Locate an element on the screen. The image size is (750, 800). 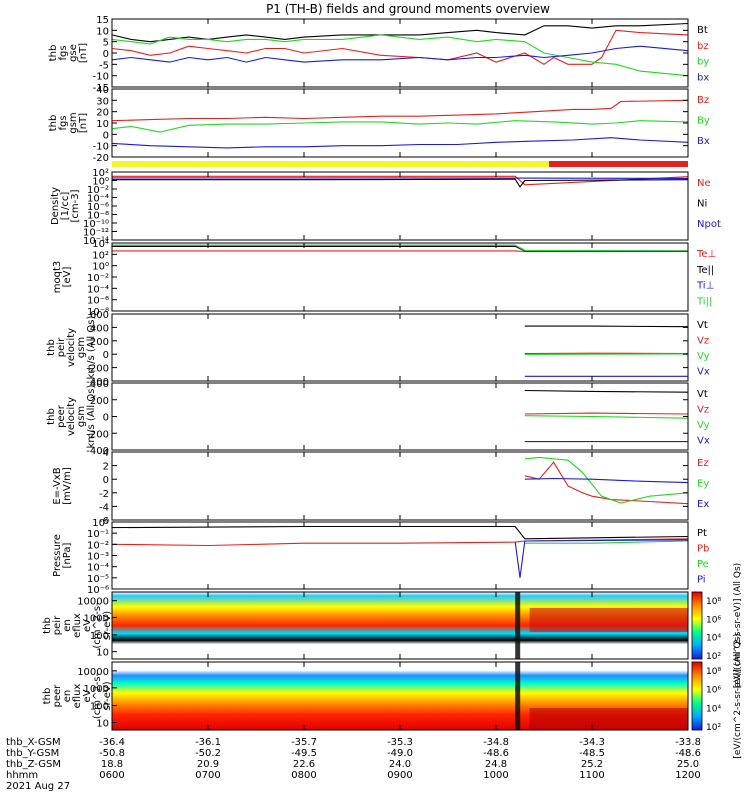
legend-entry: Npot is located at coordinates (709, 224).